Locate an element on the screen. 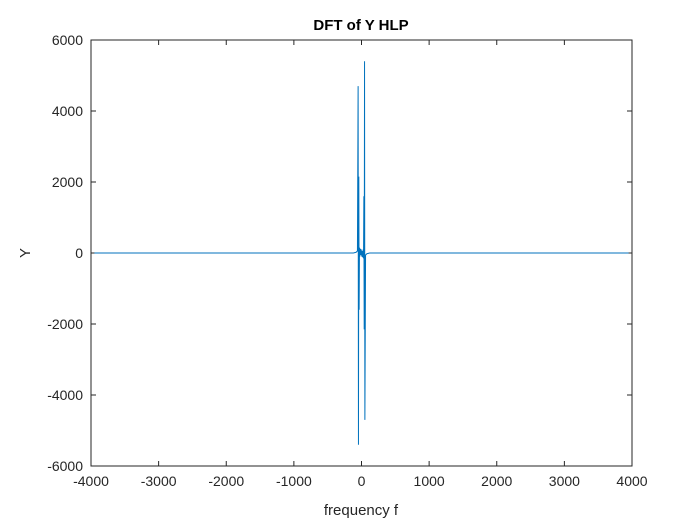 This screenshot has height=530, width=700. x-tick-label: 2000 is located at coordinates (496, 481).